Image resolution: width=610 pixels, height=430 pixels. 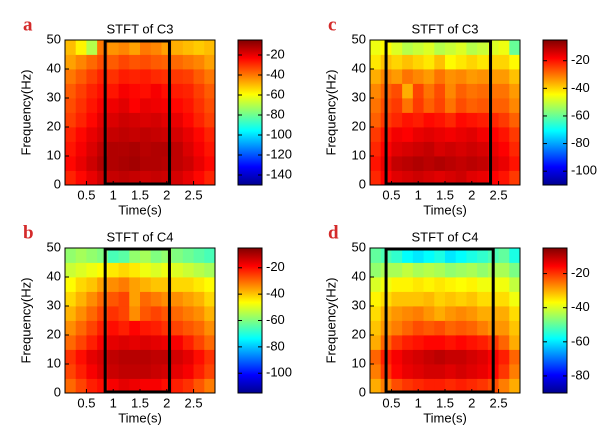 I want to click on colorbar-tick-label: -40, so click(x=580, y=87).